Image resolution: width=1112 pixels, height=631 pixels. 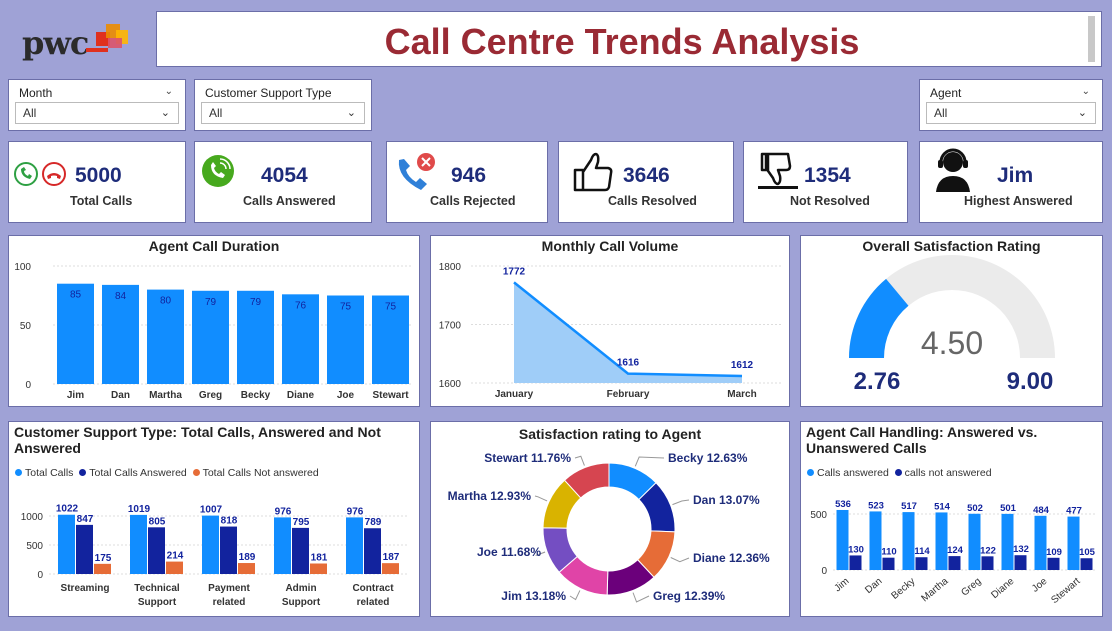 What do you see at coordinates (527, 458) in the screenshot?
I see `slice-label: Stewart 11.76%` at bounding box center [527, 458].